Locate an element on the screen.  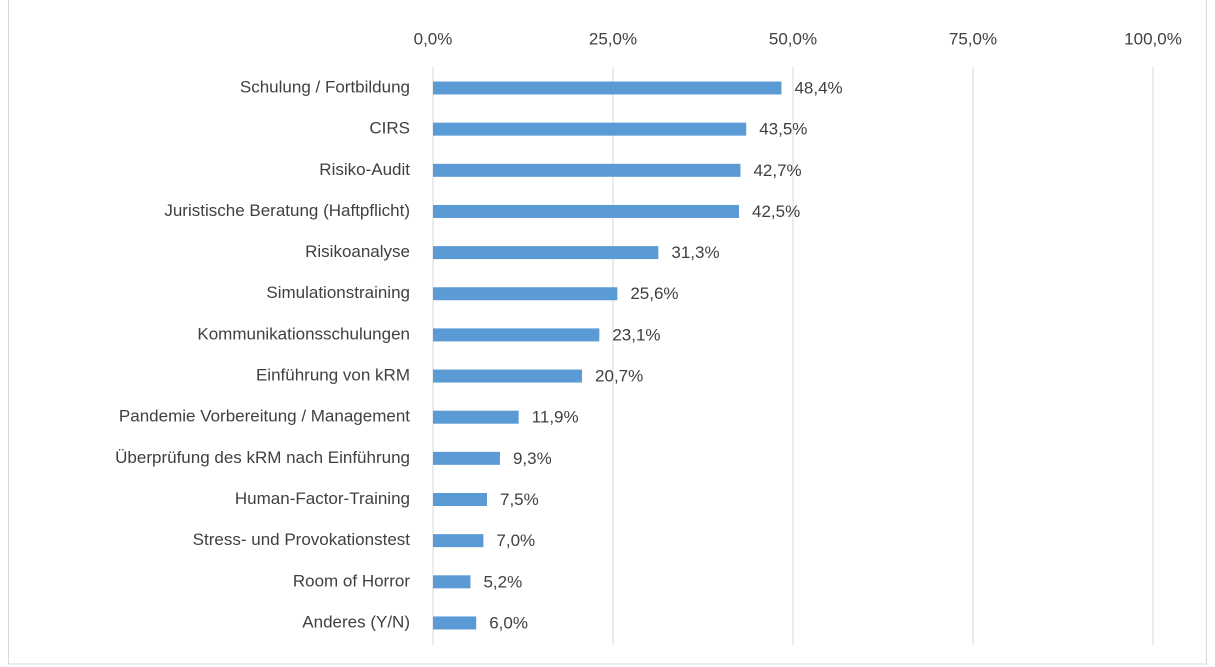
y-tick-label: Risiko-Audit is located at coordinates (364, 169).